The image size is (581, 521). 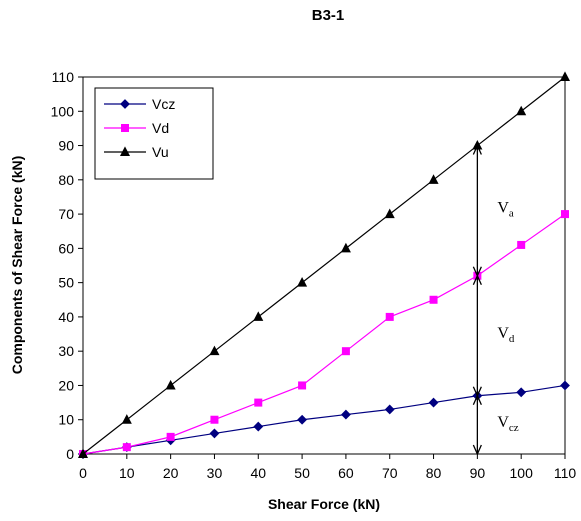 I want to click on legend-label-vu: Vu, so click(x=160, y=152).